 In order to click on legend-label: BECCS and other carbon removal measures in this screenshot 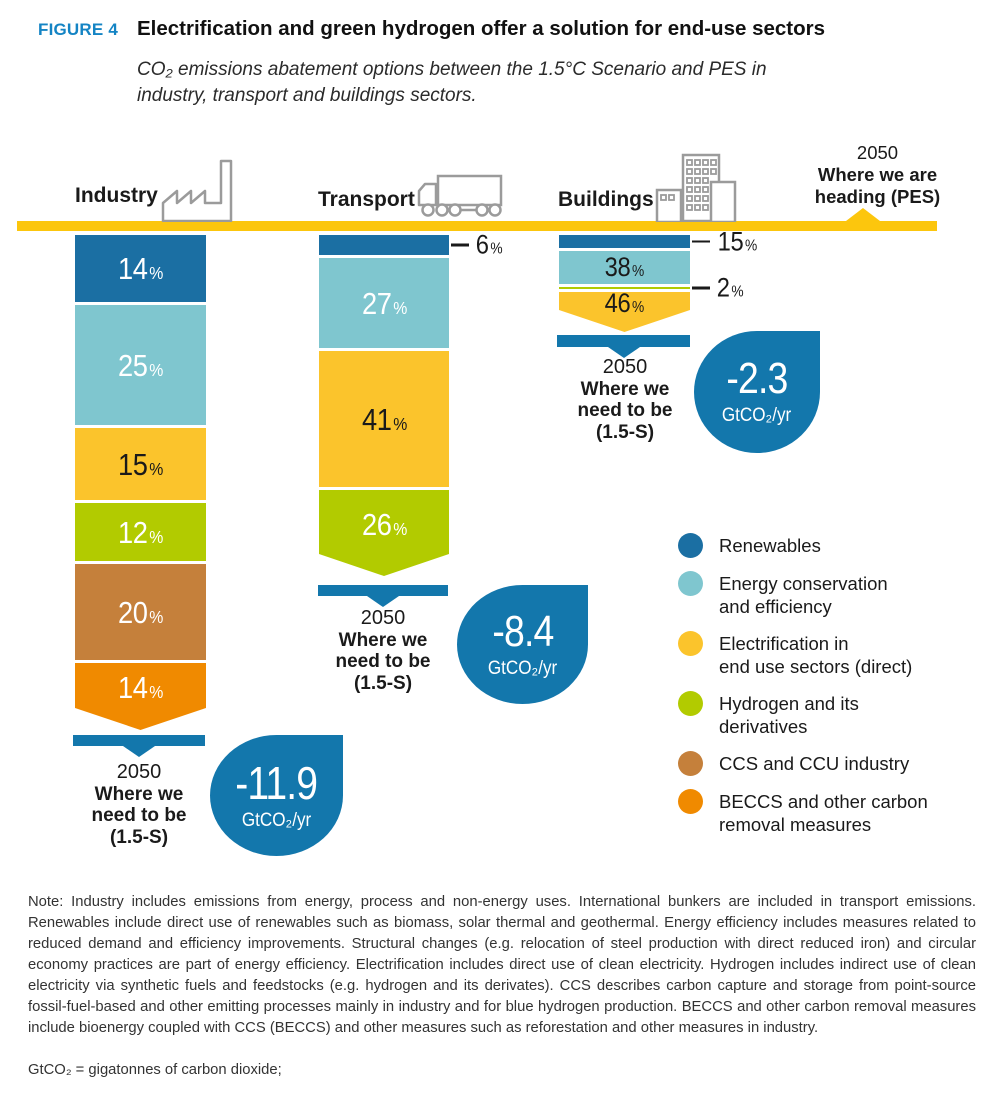, I will do `click(823, 813)`.